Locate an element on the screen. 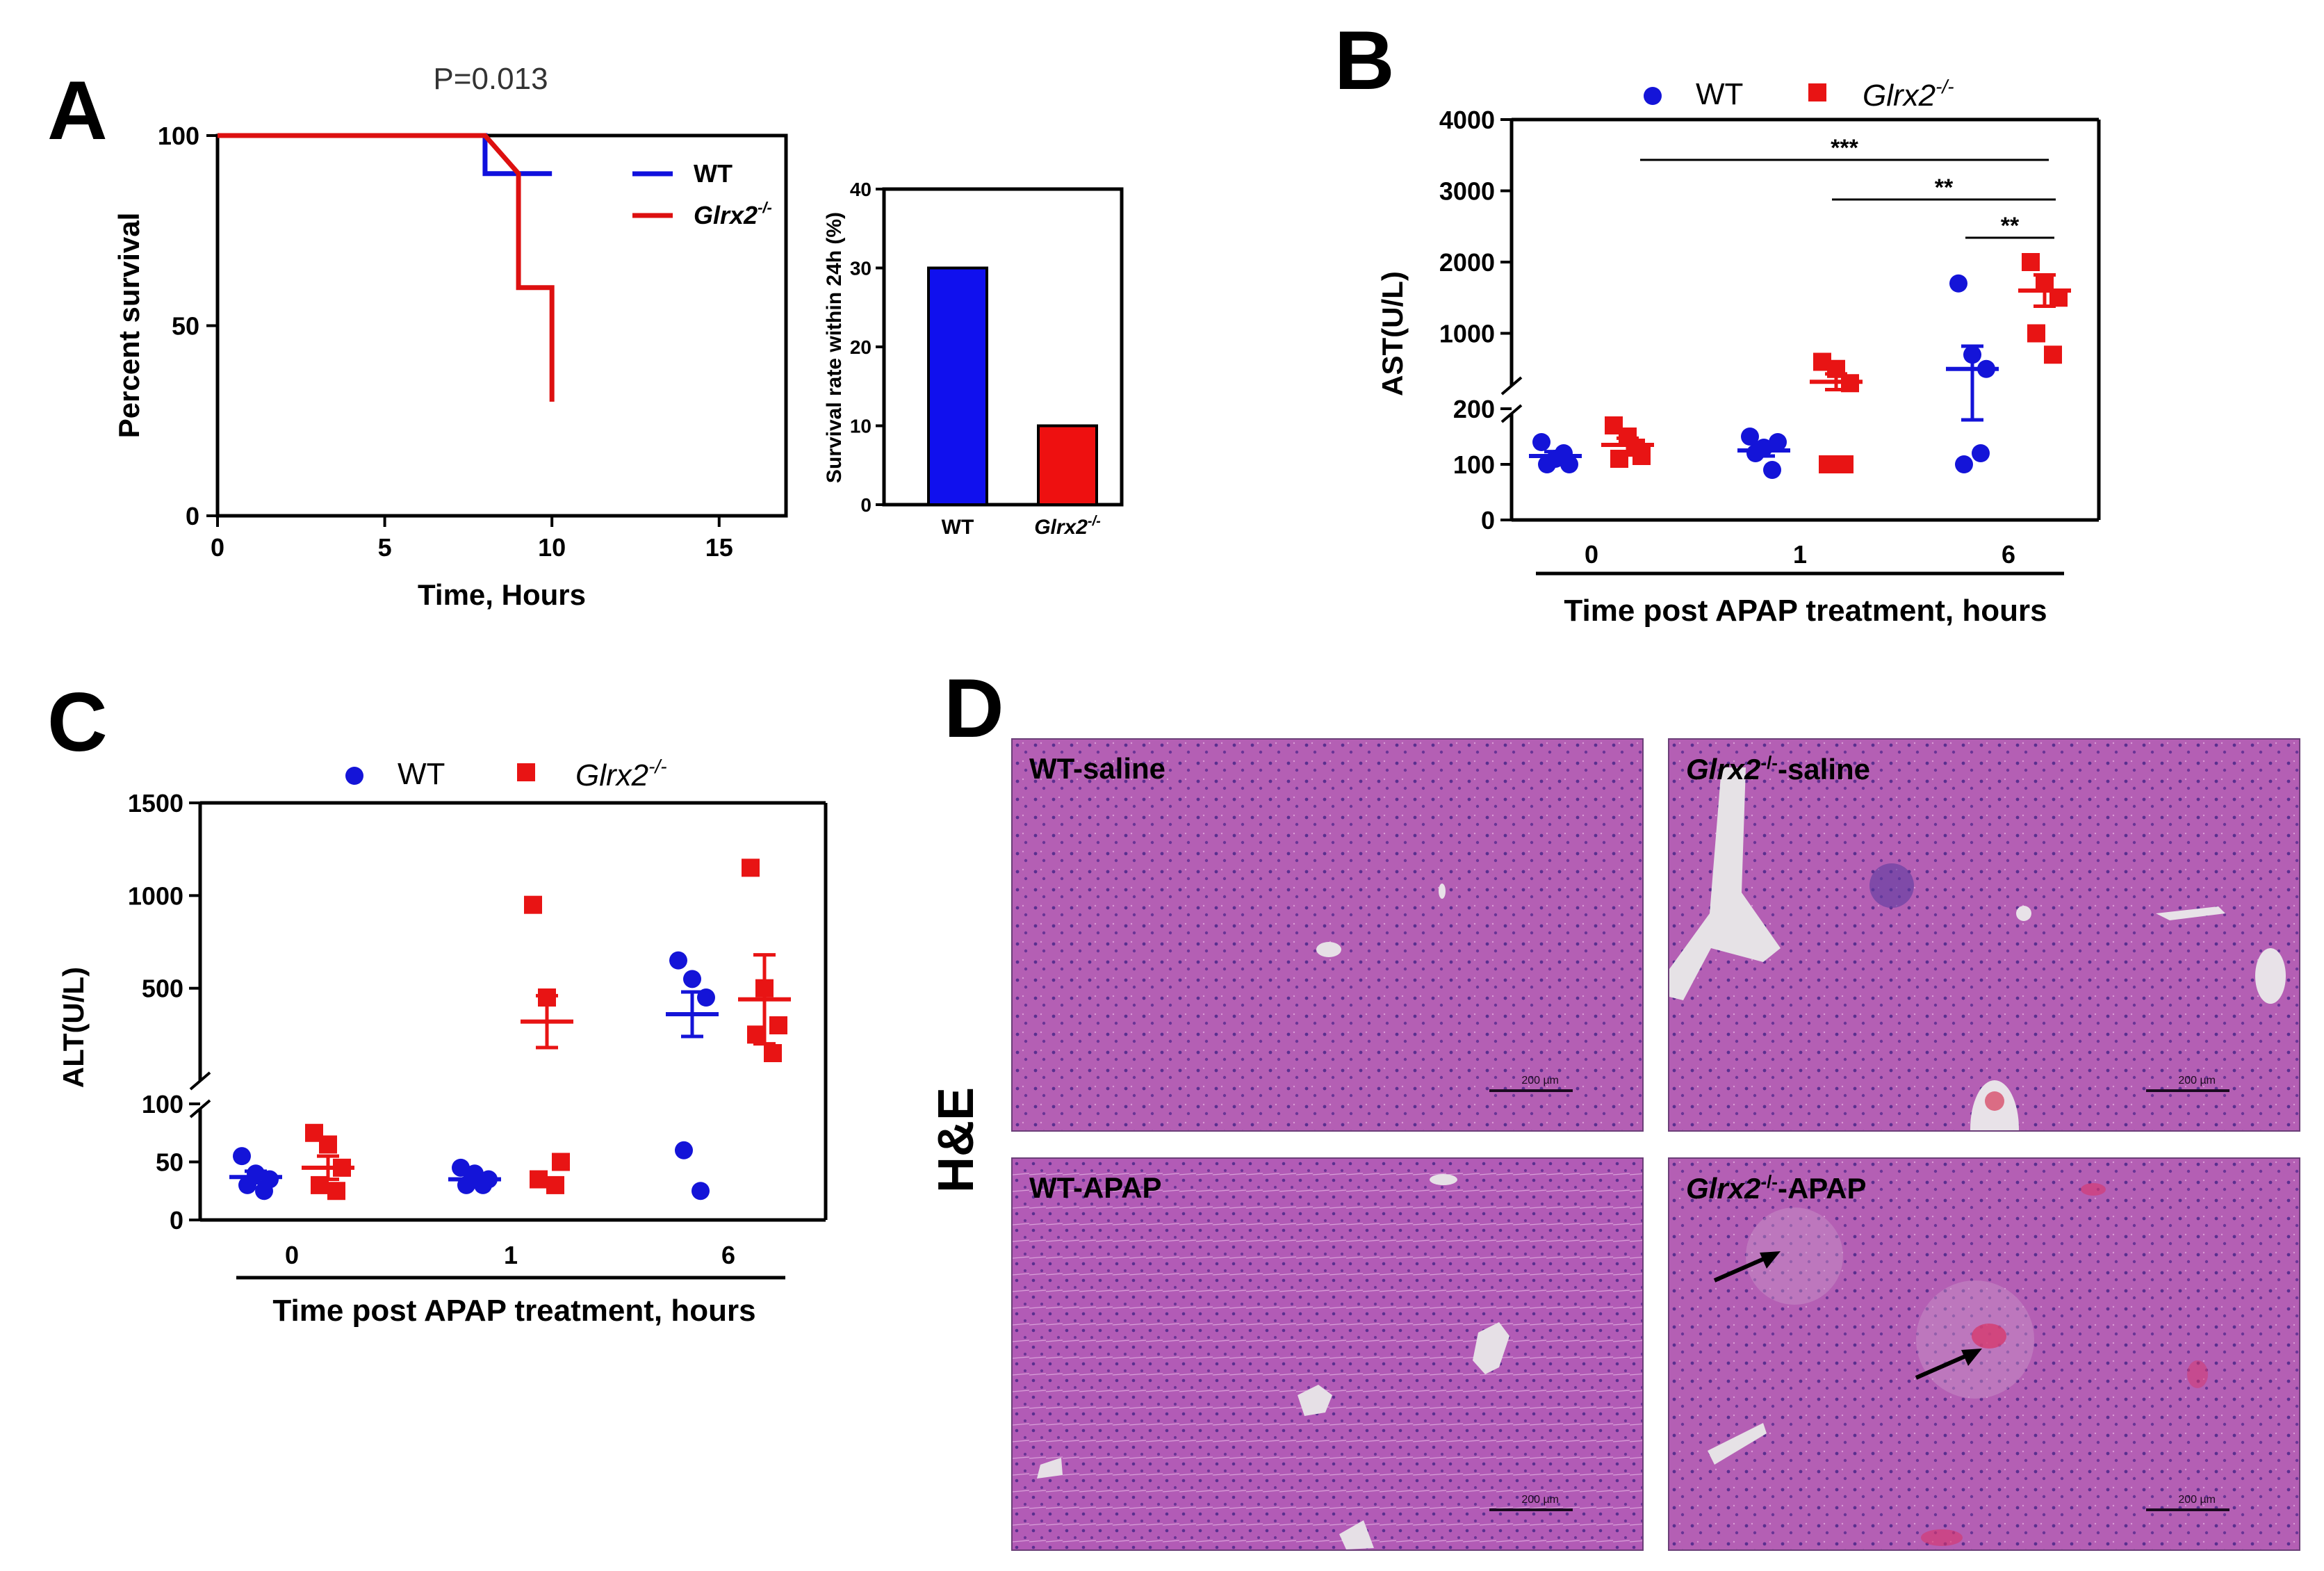 The height and width of the screenshot is (1571, 2324). y-tick-label: 200 is located at coordinates (1474, 409).